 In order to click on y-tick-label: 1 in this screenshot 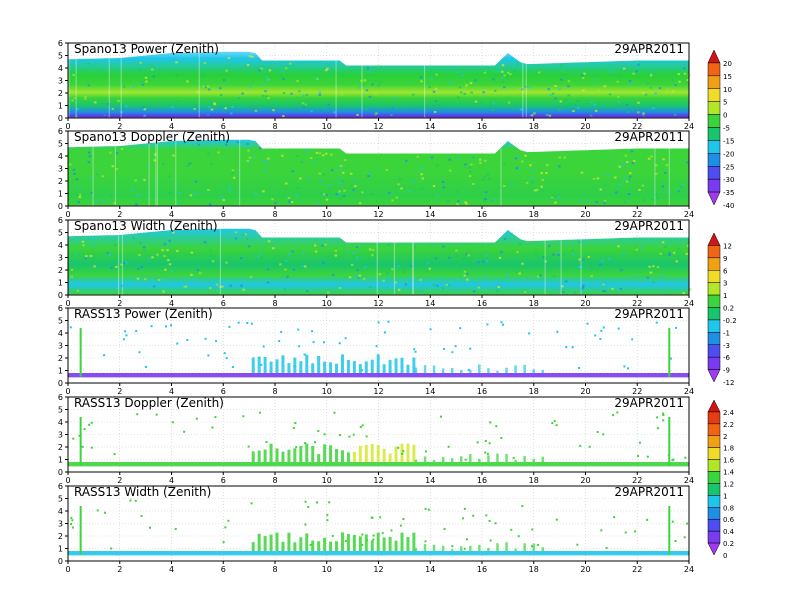, I will do `click(60, 549)`.